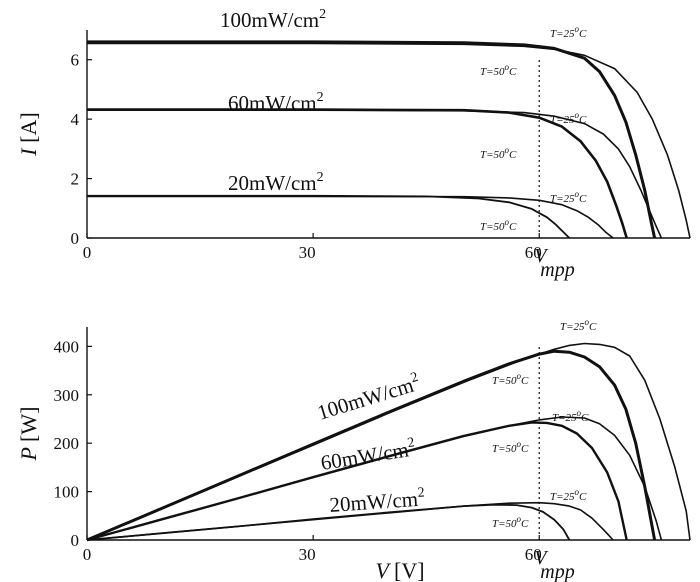 The height and width of the screenshot is (582, 700). What do you see at coordinates (28, 134) in the screenshot?
I see `y-axis-label: I [A]` at bounding box center [28, 134].